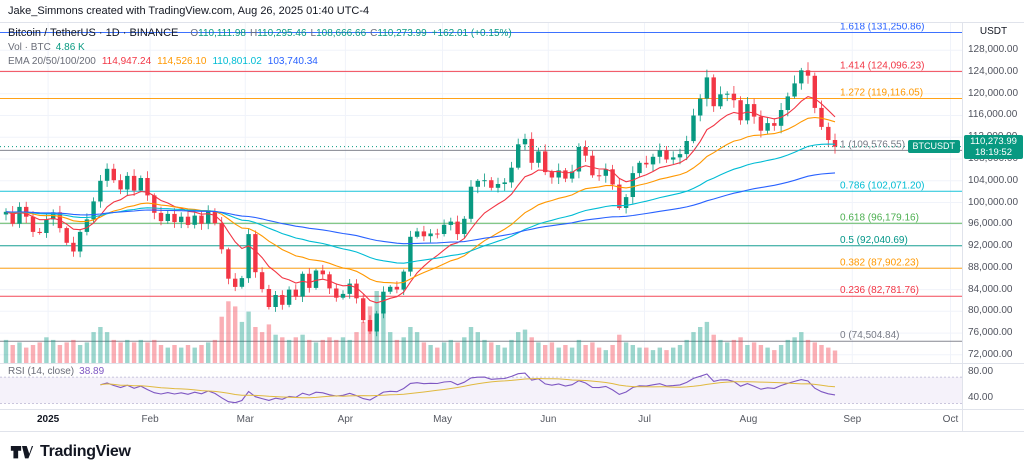 Image resolution: width=1024 pixels, height=471 pixels. I want to click on ema-20-value: 114,947.24, so click(126, 61).